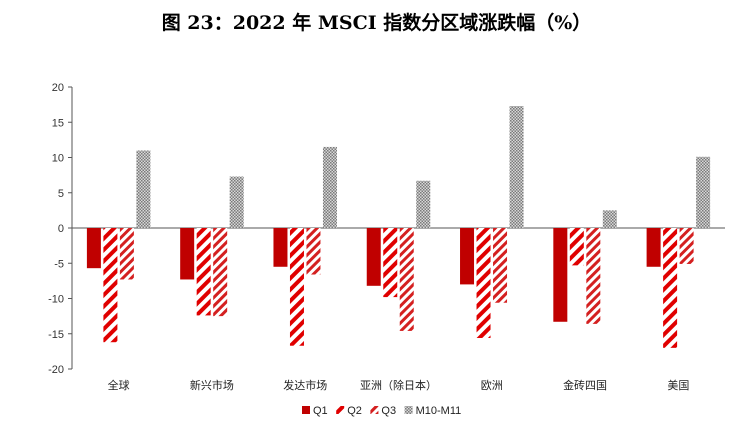 The image size is (753, 432). What do you see at coordinates (408, 410) in the screenshot?
I see `legend-swatch-m10-m11` at bounding box center [408, 410].